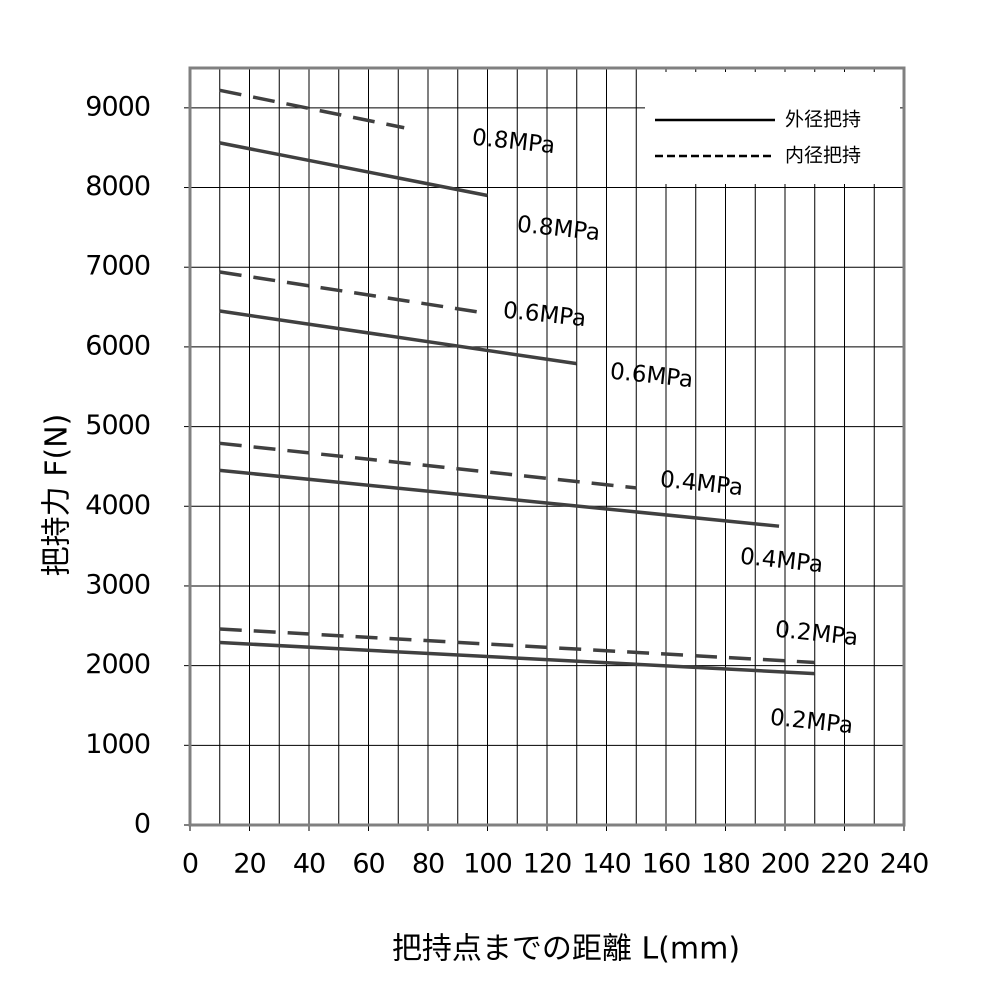  I want to click on y-tick-label: 2000, so click(117, 664).